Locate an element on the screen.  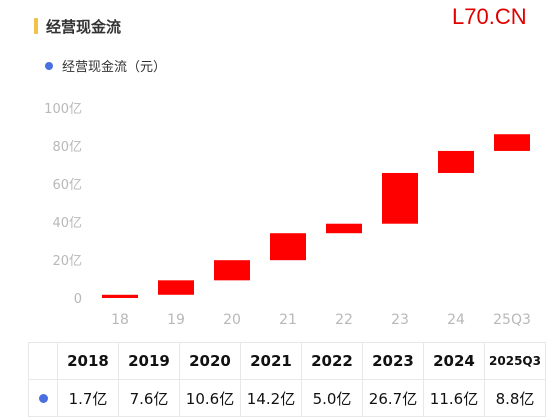
table-year-cell: 2019 is located at coordinates (149, 361).